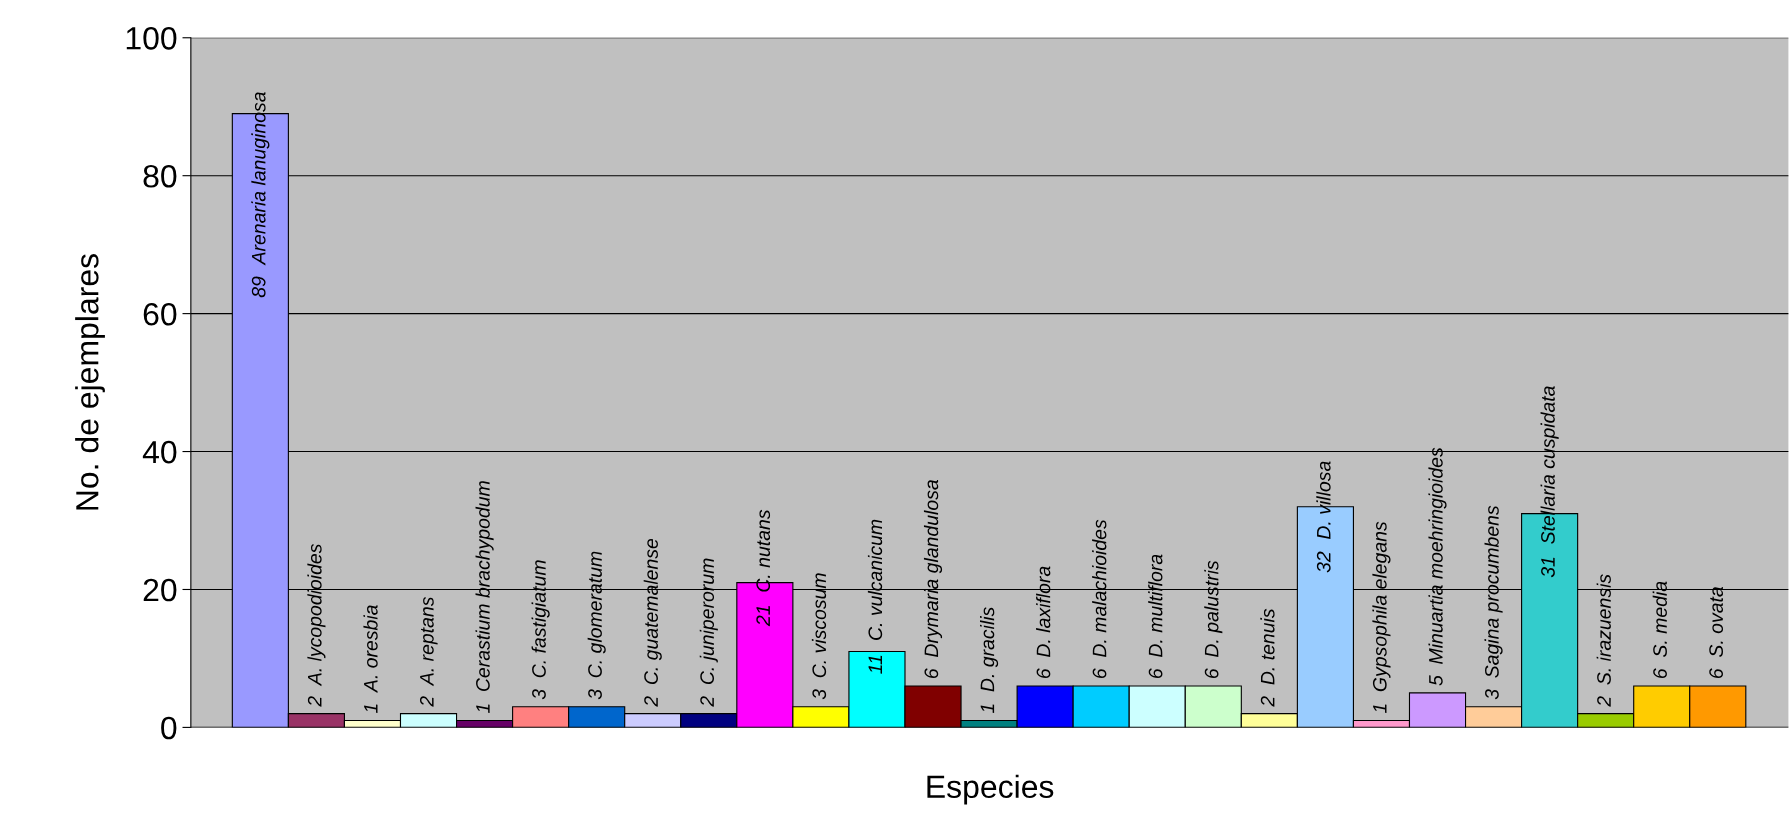 The height and width of the screenshot is (821, 1792). What do you see at coordinates (1323, 562) in the screenshot?
I see `data-label: 32` at bounding box center [1323, 562].